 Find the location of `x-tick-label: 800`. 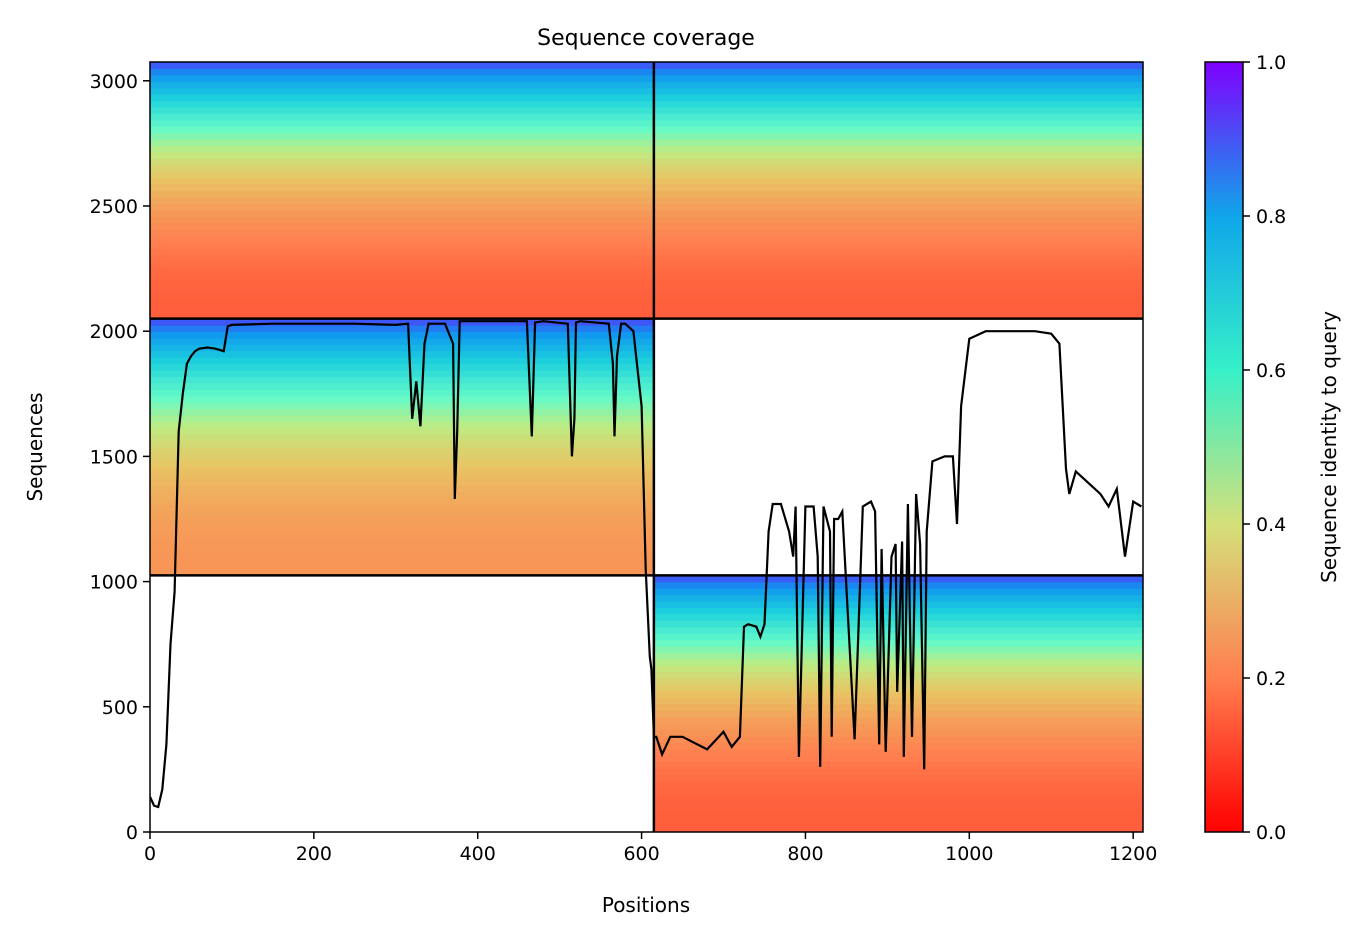

x-tick-label: 800 is located at coordinates (805, 854).